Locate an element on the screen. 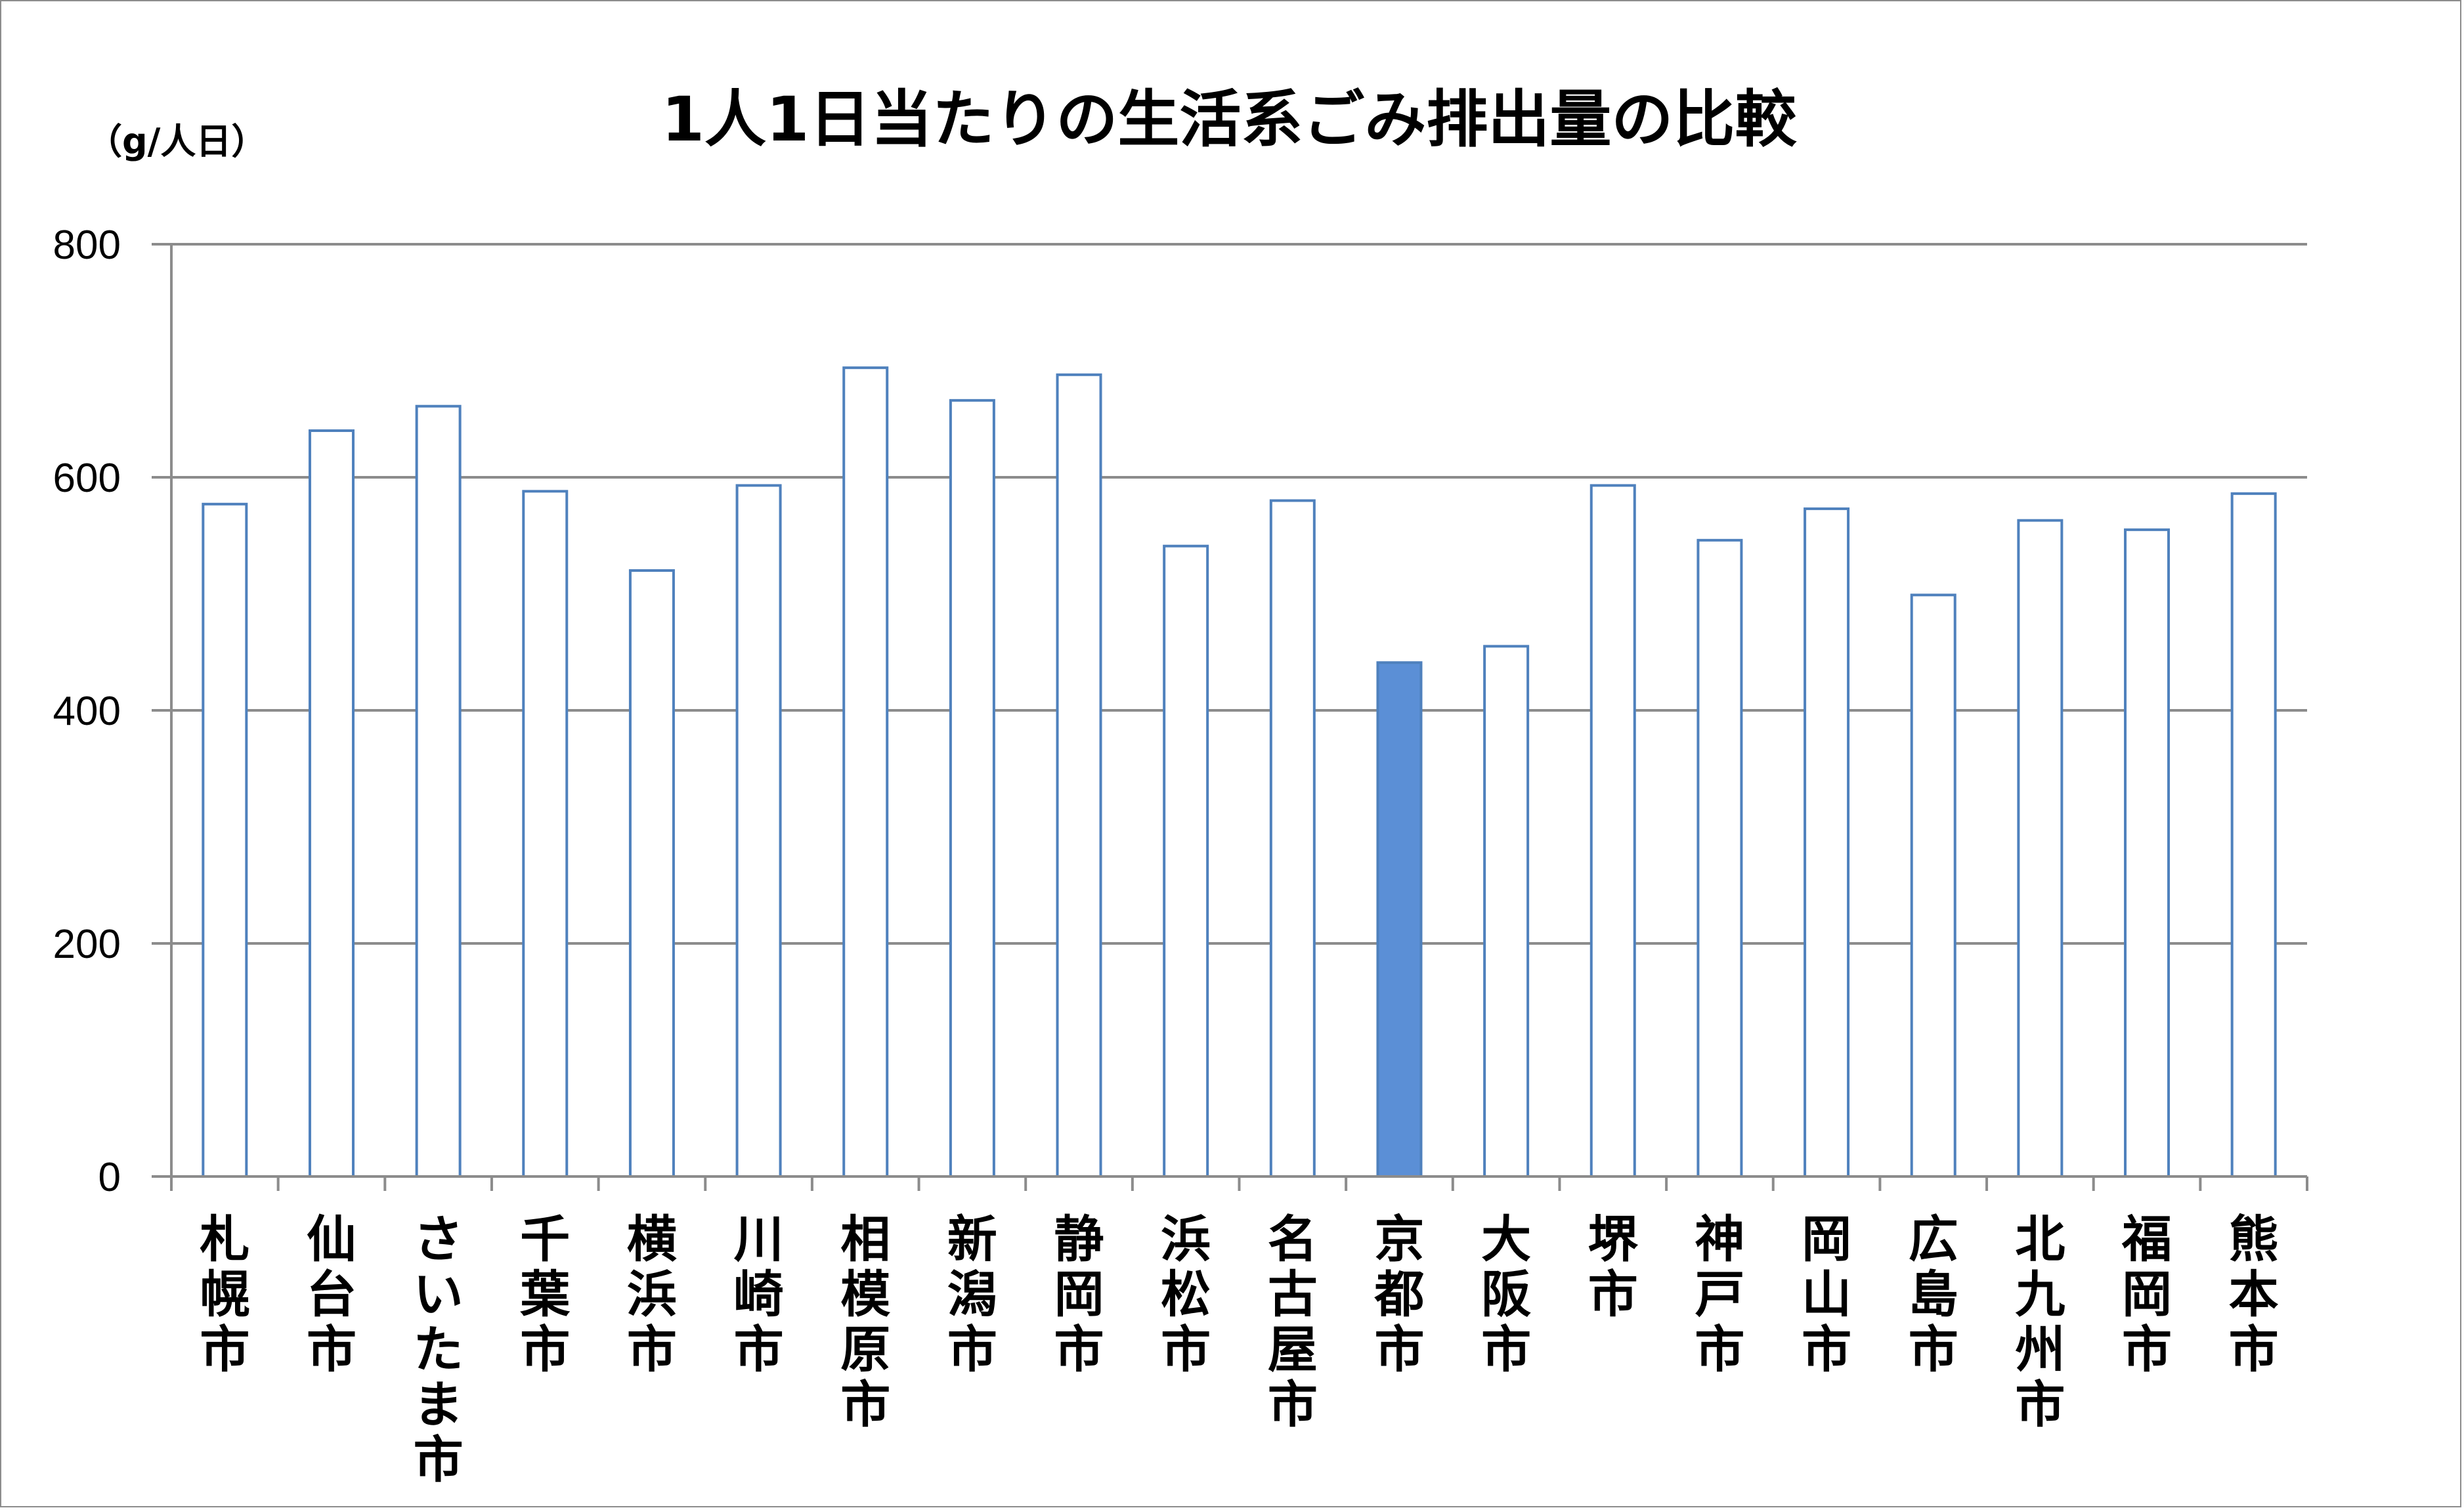  chart-title: 1人1日当たりの生活系ごみ排出量の比較 is located at coordinates (1230, 120).